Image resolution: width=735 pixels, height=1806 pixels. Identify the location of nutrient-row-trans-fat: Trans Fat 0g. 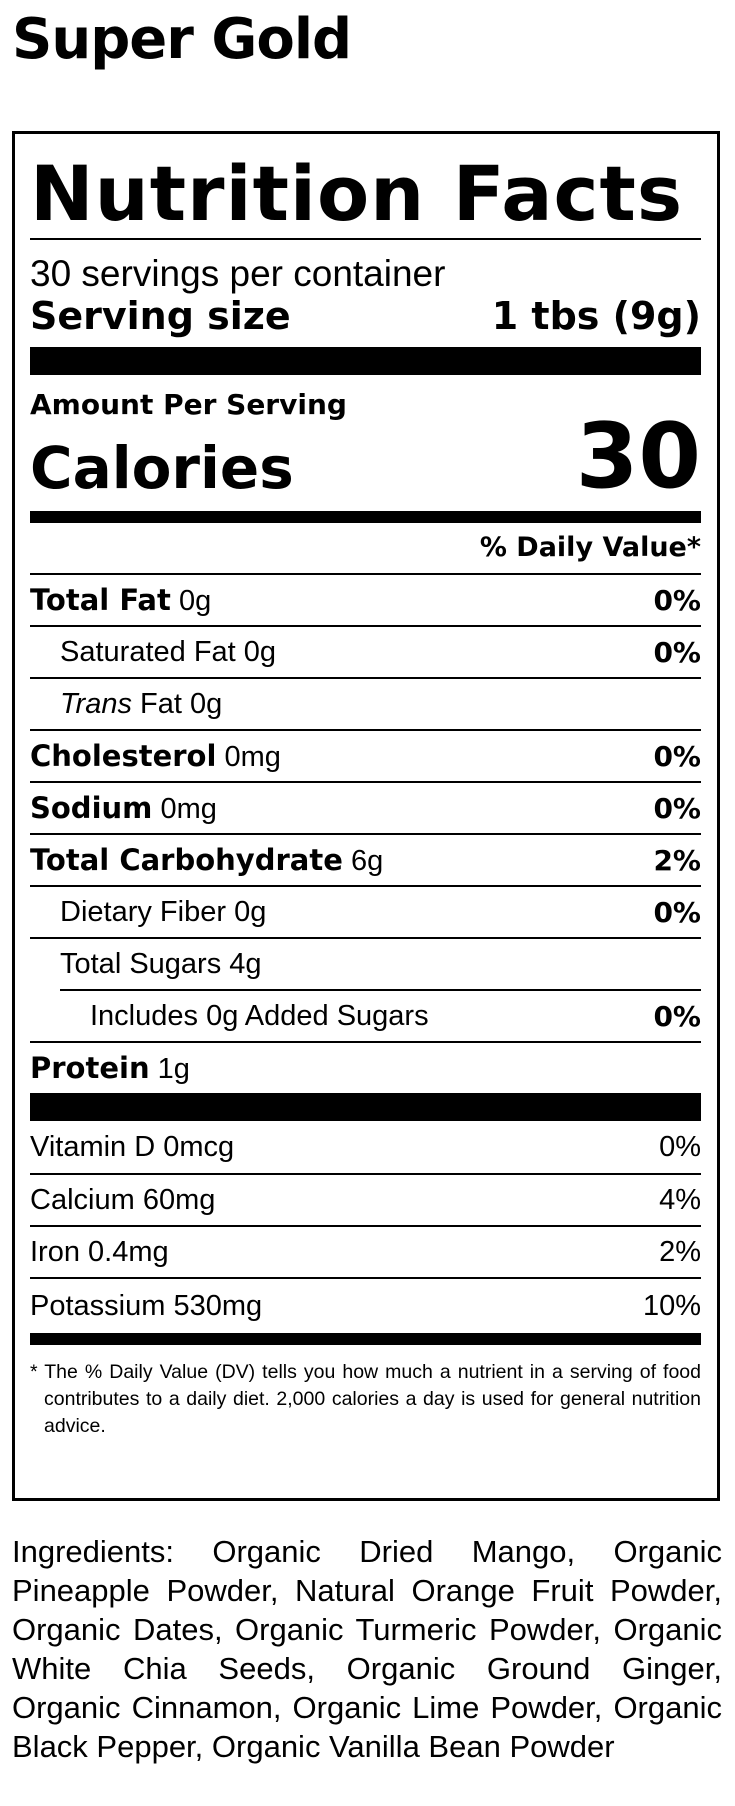
(365, 703).